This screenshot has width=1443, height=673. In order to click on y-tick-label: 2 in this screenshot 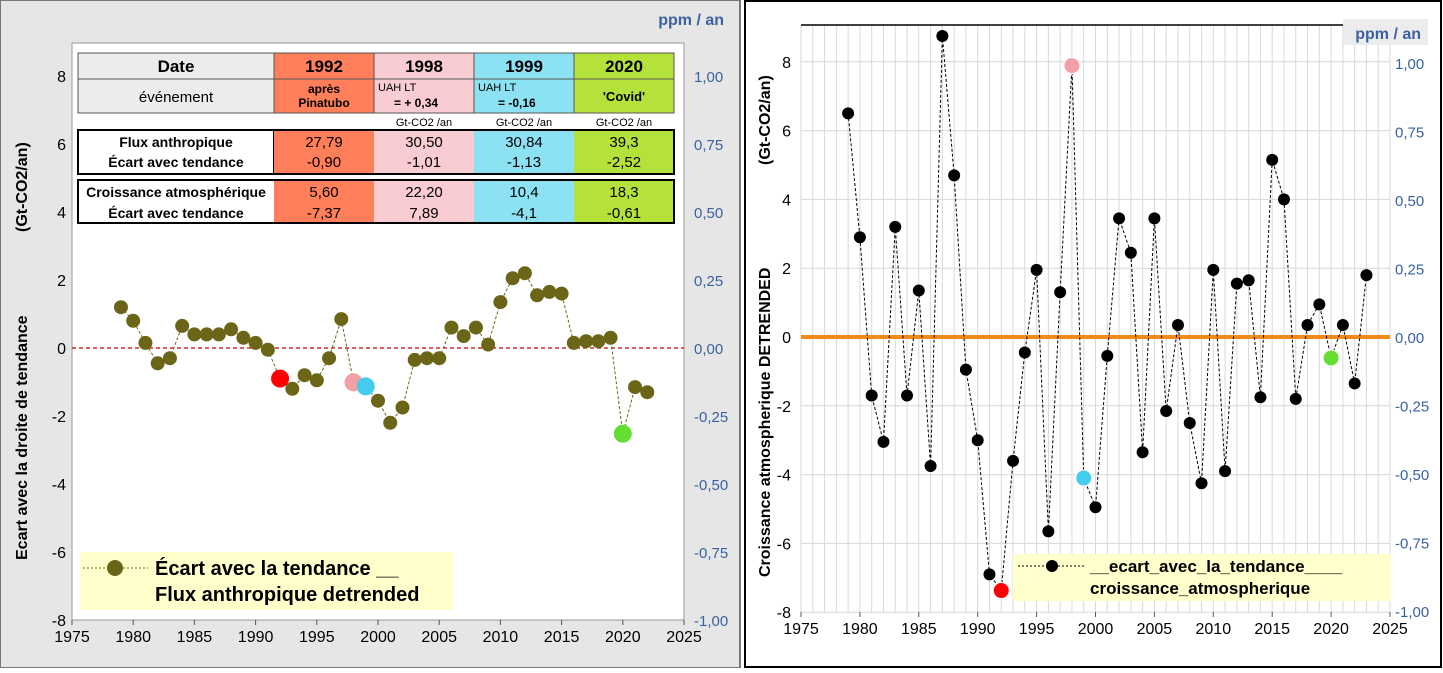, I will do `click(61, 281)`.